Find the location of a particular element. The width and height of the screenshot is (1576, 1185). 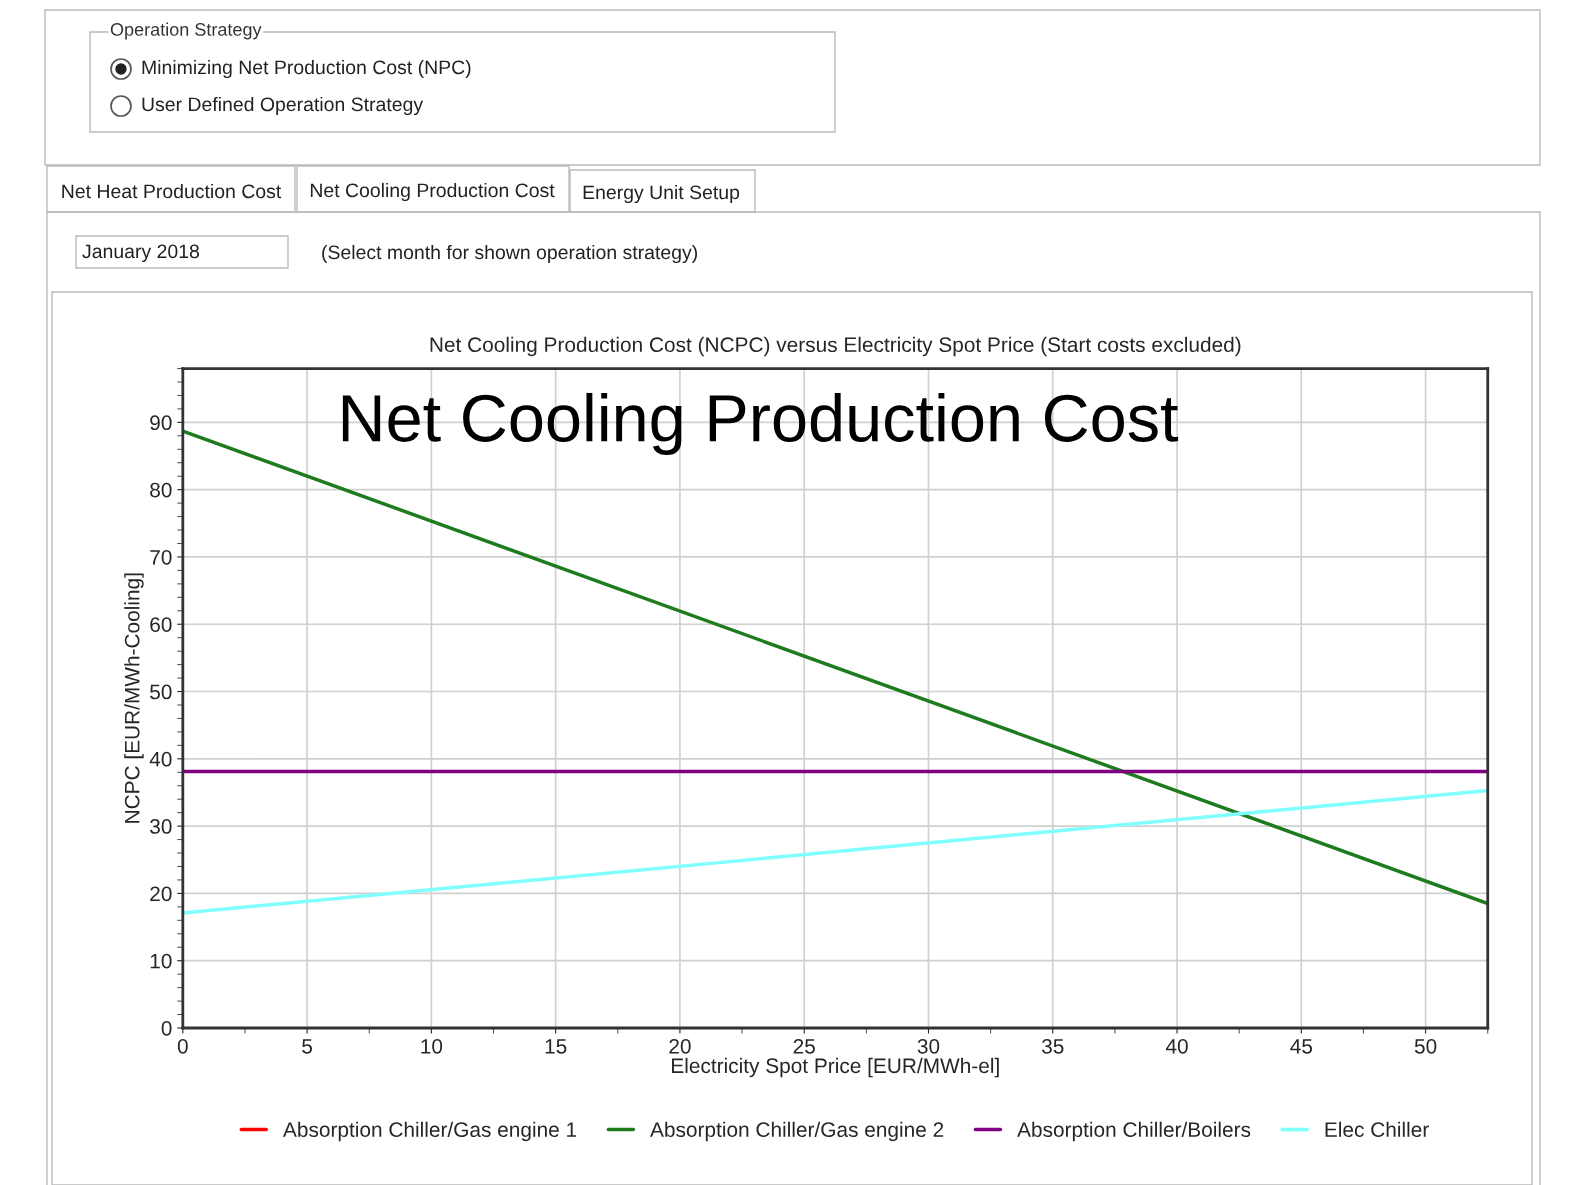

x-tick-label: 25 is located at coordinates (804, 1046).